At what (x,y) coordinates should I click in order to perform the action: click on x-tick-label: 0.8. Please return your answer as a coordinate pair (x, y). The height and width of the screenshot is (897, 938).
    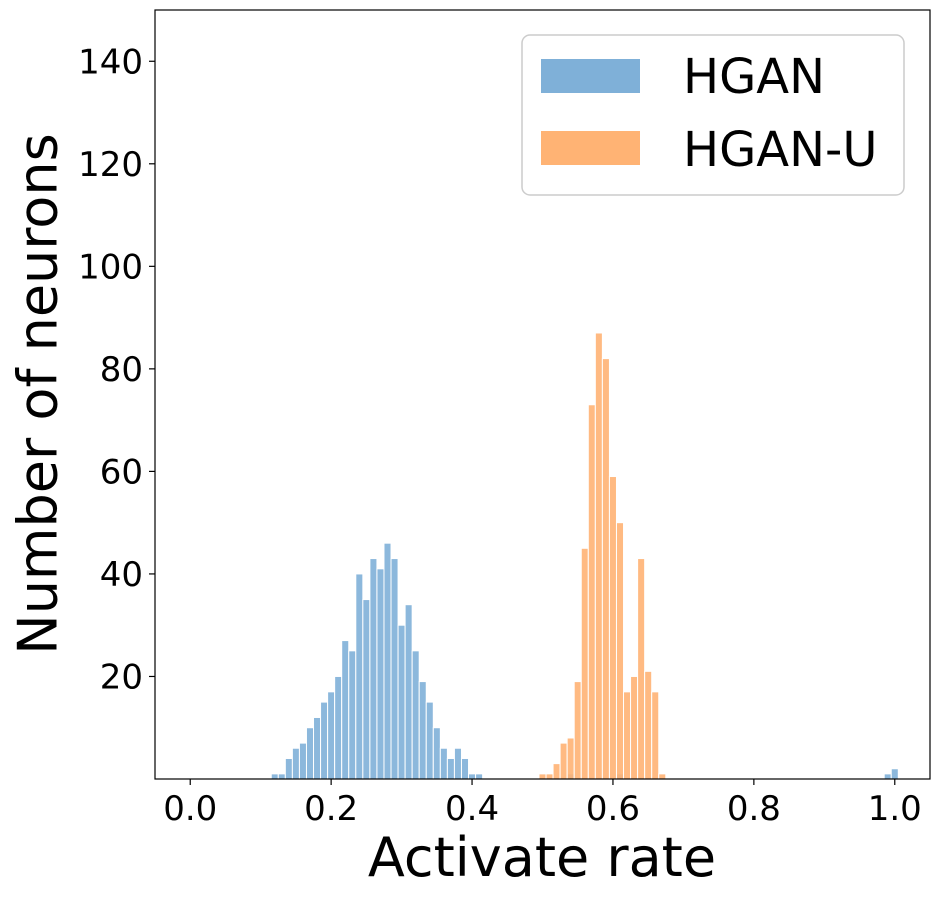
    Looking at the image, I should click on (754, 809).